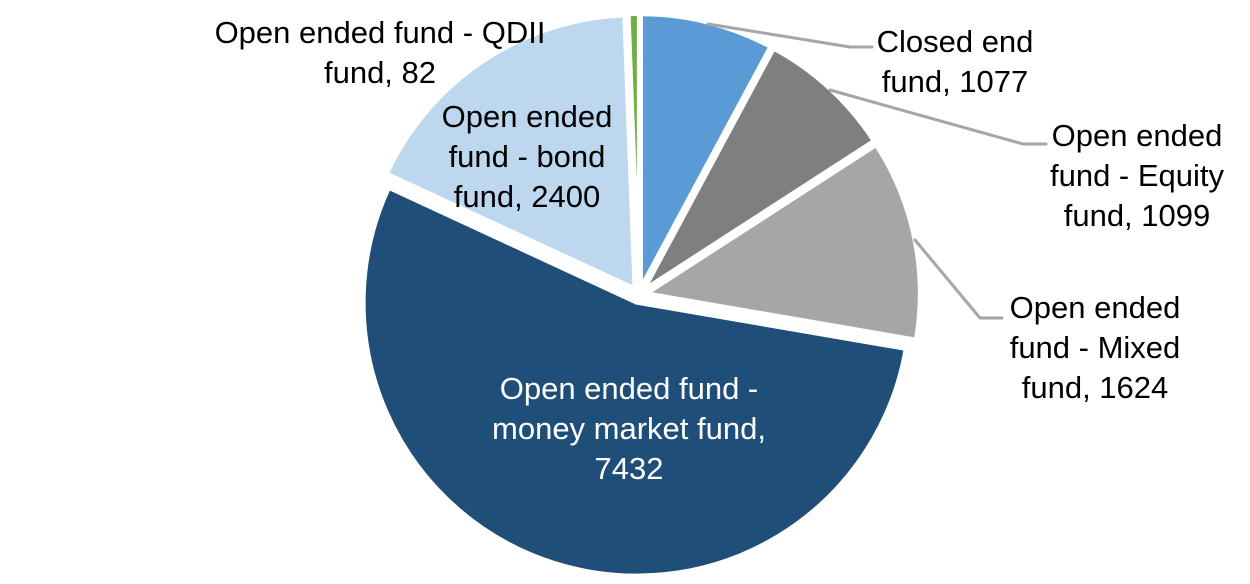 This screenshot has width=1250, height=584. Describe the element at coordinates (955, 62) in the screenshot. I see `label-closed-end-fund: Closed end fund, 1077` at that location.